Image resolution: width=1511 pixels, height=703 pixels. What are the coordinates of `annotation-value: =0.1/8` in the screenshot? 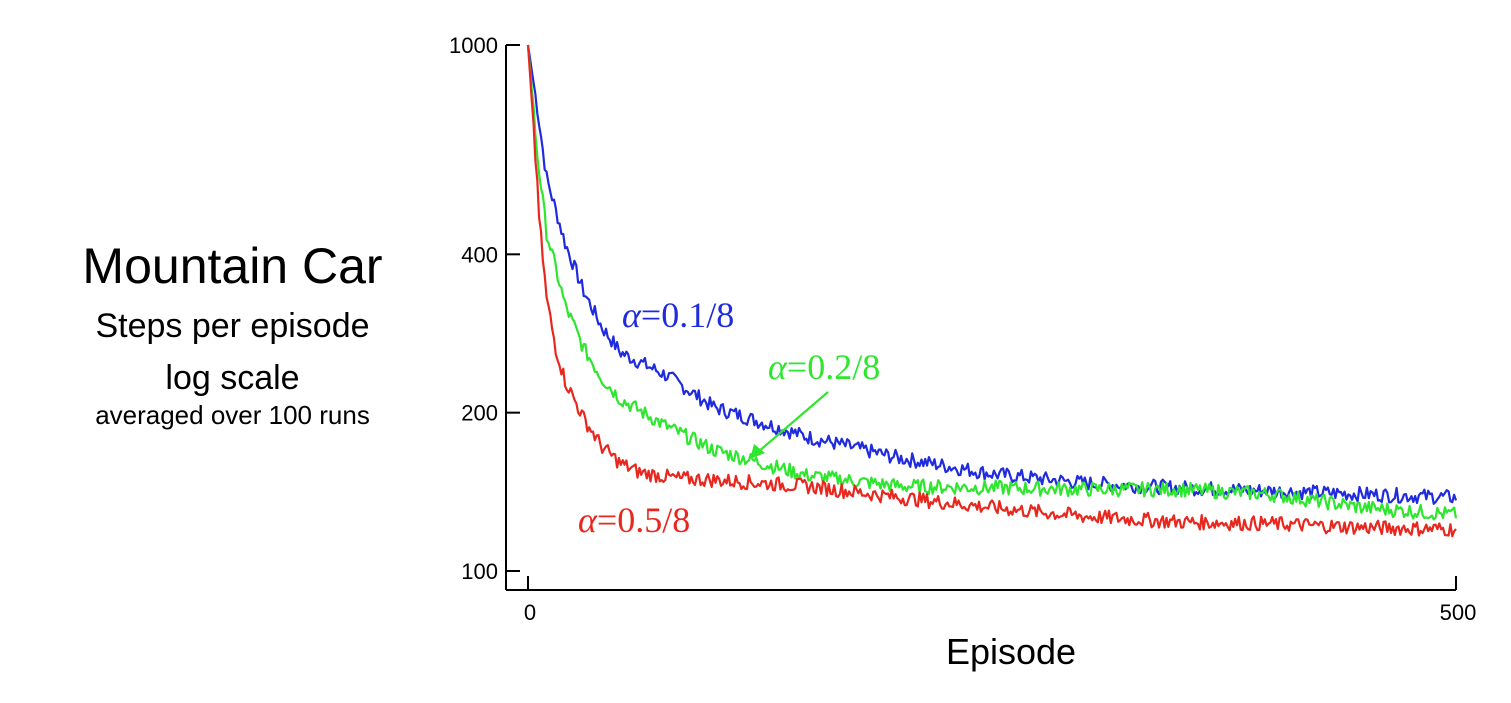 It's located at (687, 315).